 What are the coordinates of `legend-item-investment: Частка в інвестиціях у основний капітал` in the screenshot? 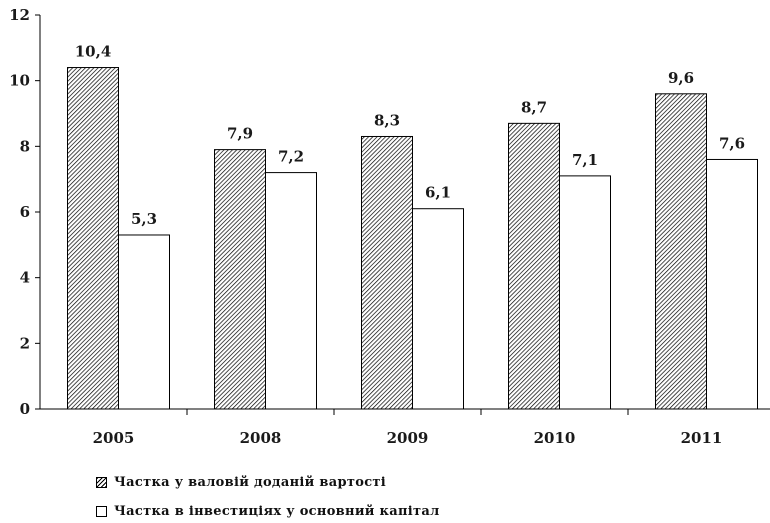 It's located at (268, 511).